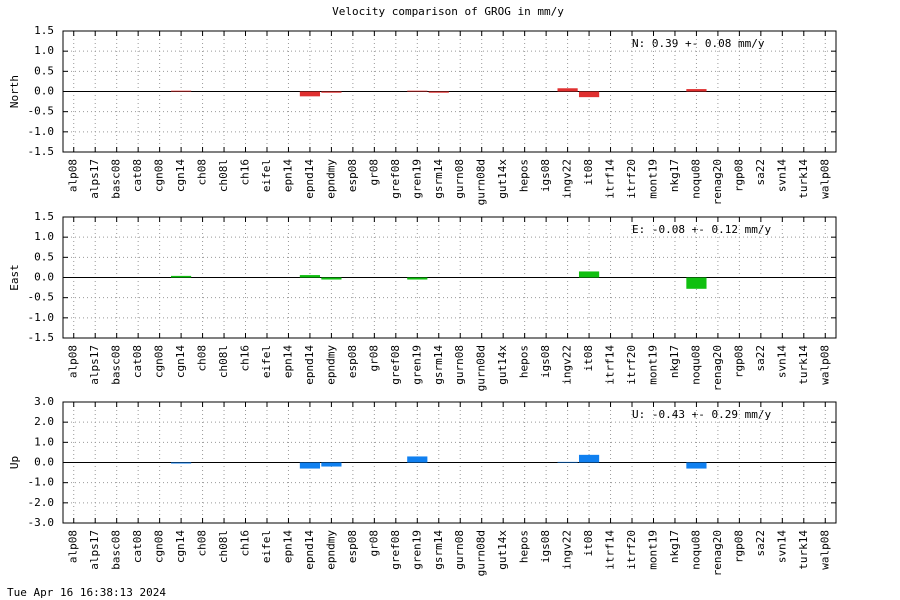 This screenshot has height=600, width=900. I want to click on y-tick-label: -1.5, so click(41, 337).